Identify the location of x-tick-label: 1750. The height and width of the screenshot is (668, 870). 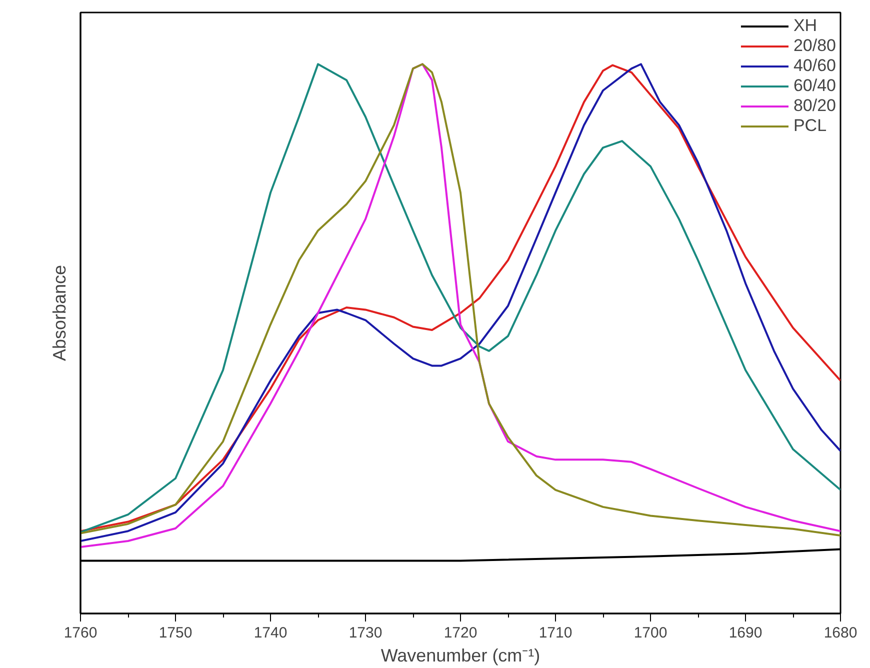
(175, 633).